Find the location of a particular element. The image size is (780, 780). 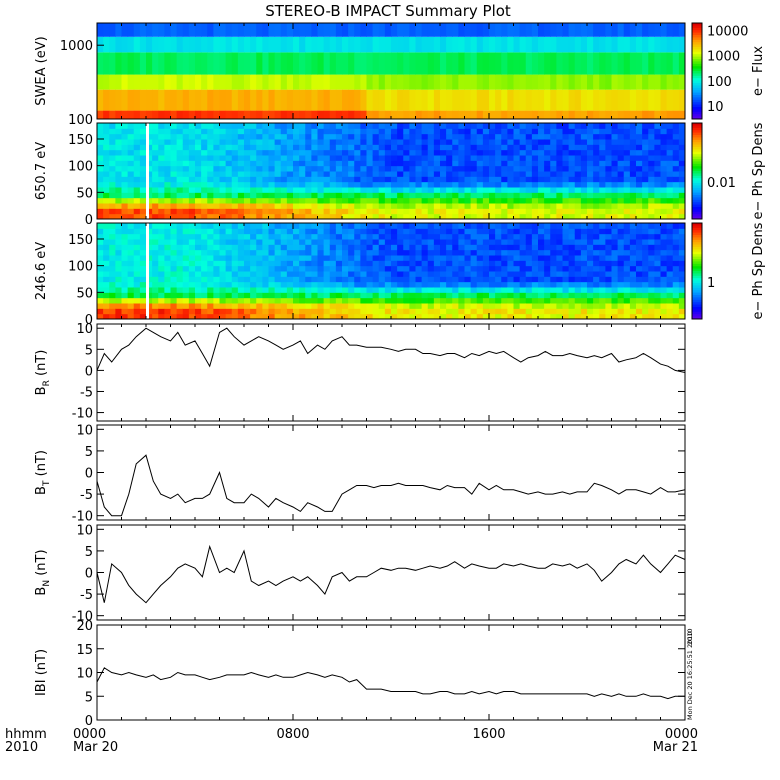

pad650-colorbar-cell is located at coordinates (697, 182).